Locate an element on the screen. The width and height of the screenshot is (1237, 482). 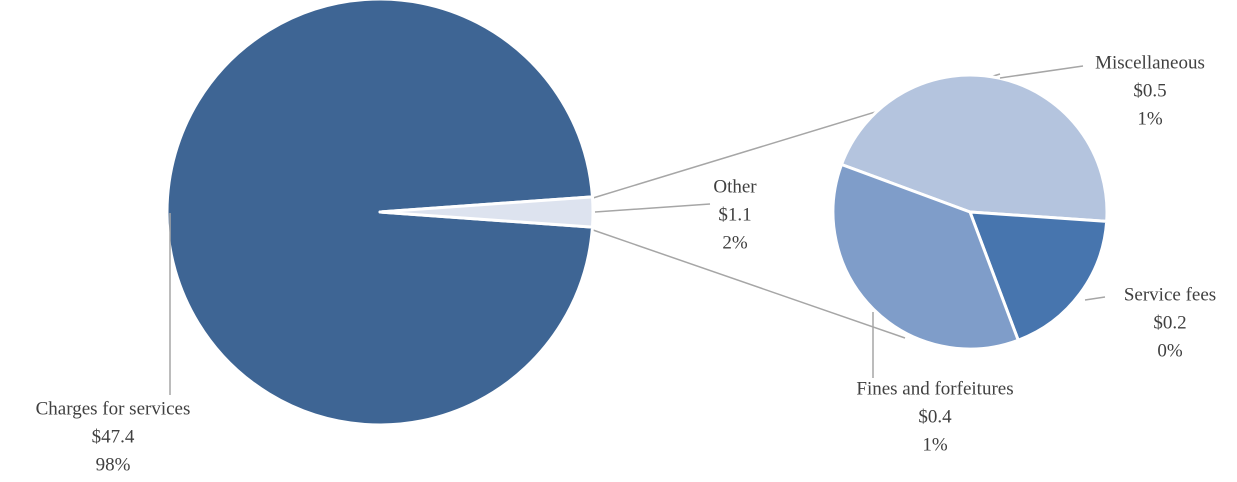
value-label: $47.4 is located at coordinates (113, 436).